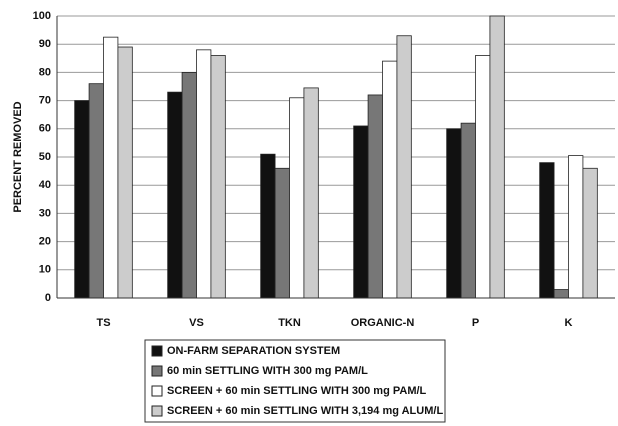  What do you see at coordinates (569, 323) in the screenshot?
I see `x-tick-label: K` at bounding box center [569, 323].